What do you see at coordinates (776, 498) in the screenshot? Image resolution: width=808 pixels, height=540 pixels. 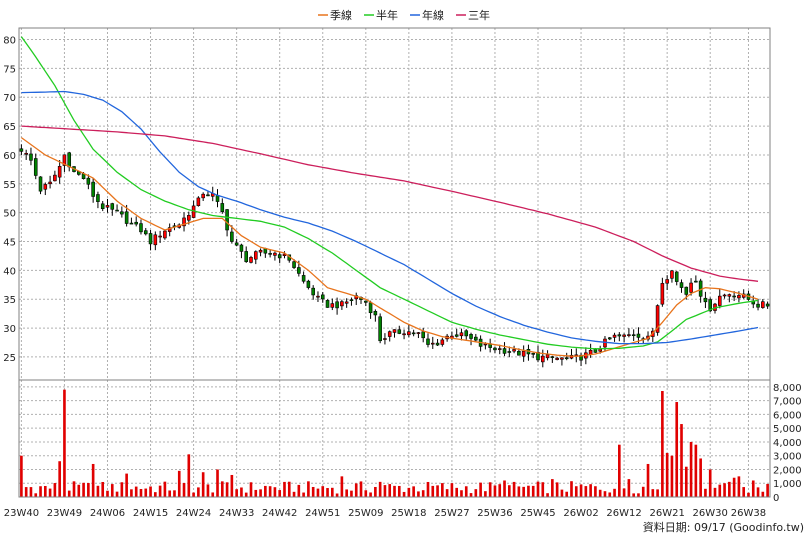 I see `volume-tick-label: 0` at bounding box center [776, 498].